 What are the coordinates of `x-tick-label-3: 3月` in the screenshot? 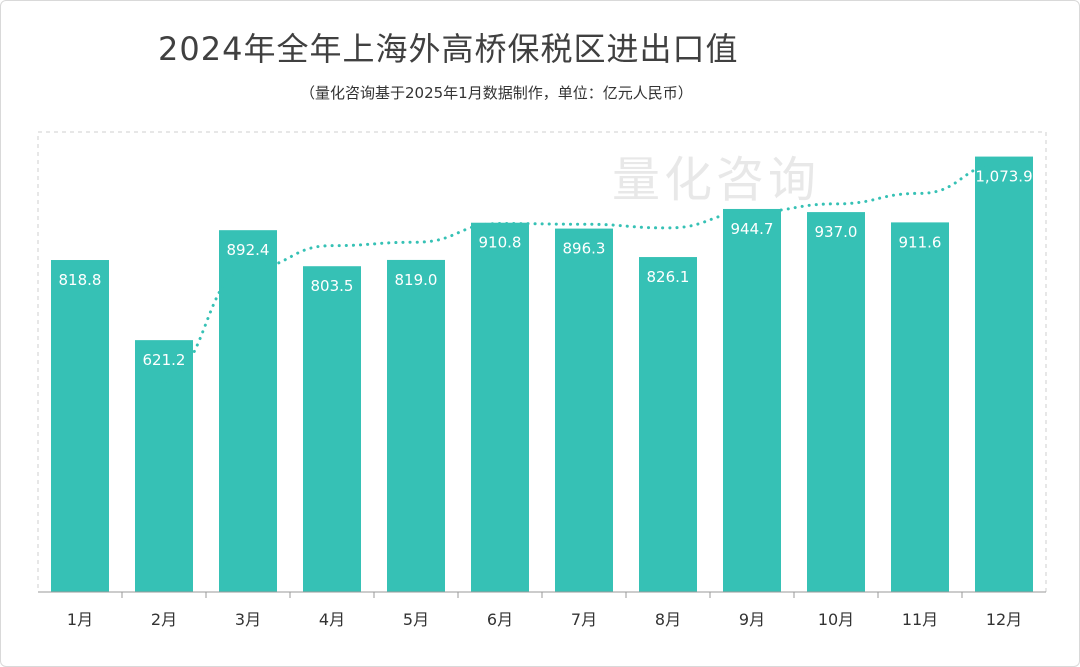 It's located at (248, 619).